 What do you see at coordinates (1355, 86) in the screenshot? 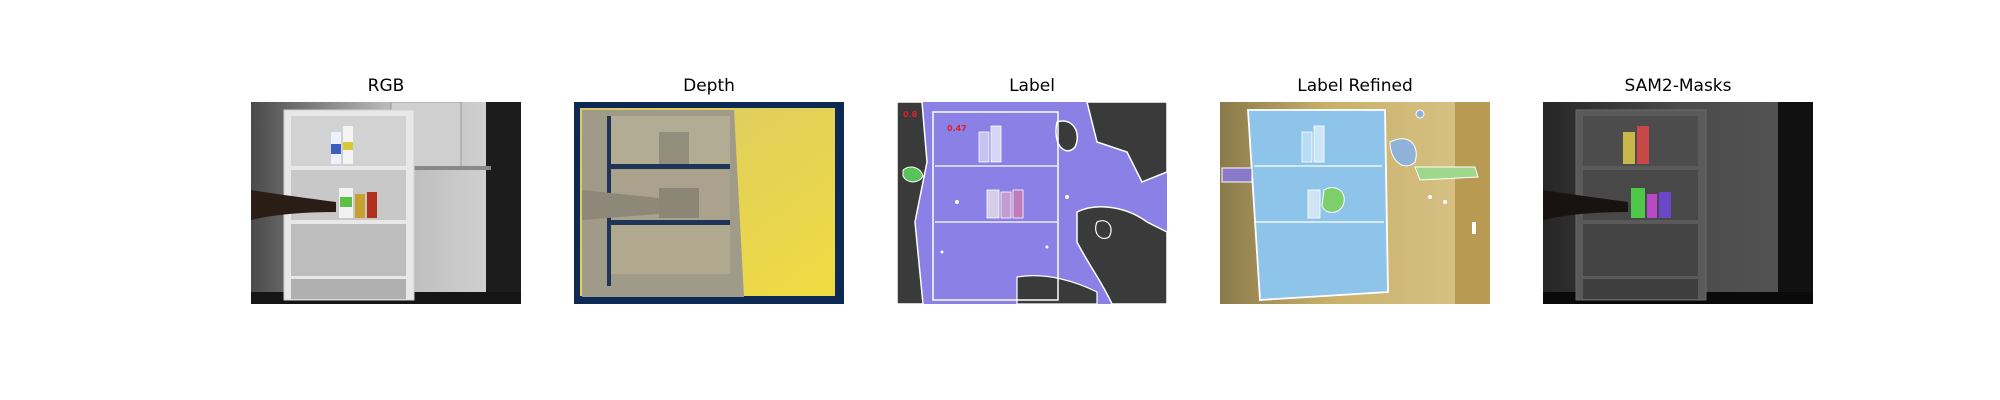
I see `panel-title-label-refined: Label Refined` at bounding box center [1355, 86].